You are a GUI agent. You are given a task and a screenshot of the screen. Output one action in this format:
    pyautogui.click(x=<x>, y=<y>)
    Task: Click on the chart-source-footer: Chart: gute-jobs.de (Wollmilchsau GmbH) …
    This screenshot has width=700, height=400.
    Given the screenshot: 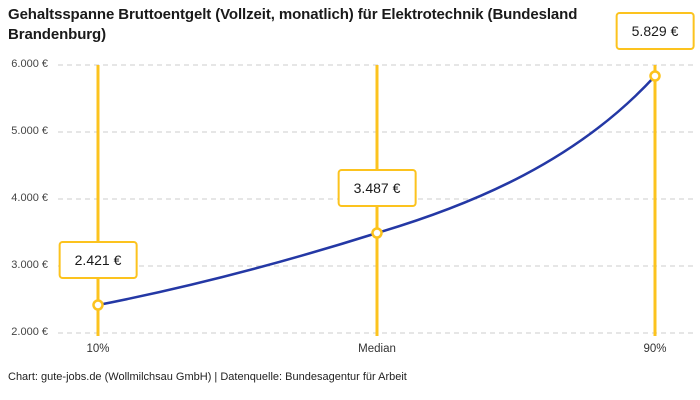 What is the action you would take?
    pyautogui.click(x=207, y=377)
    